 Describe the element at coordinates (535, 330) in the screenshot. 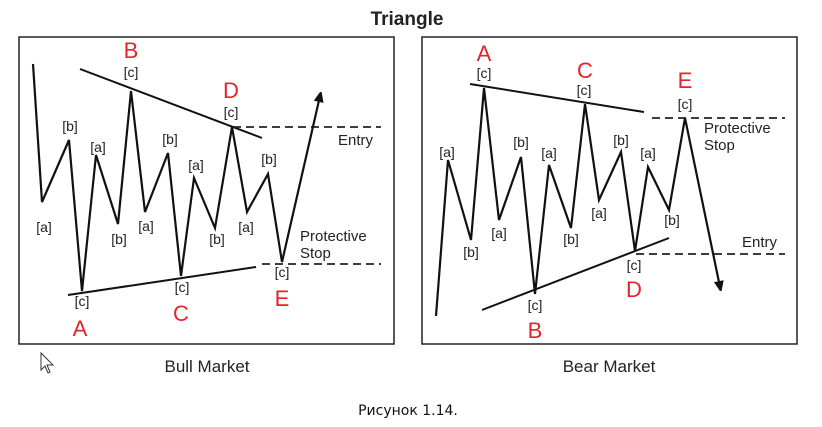

I see `bear-point-b: B` at that location.